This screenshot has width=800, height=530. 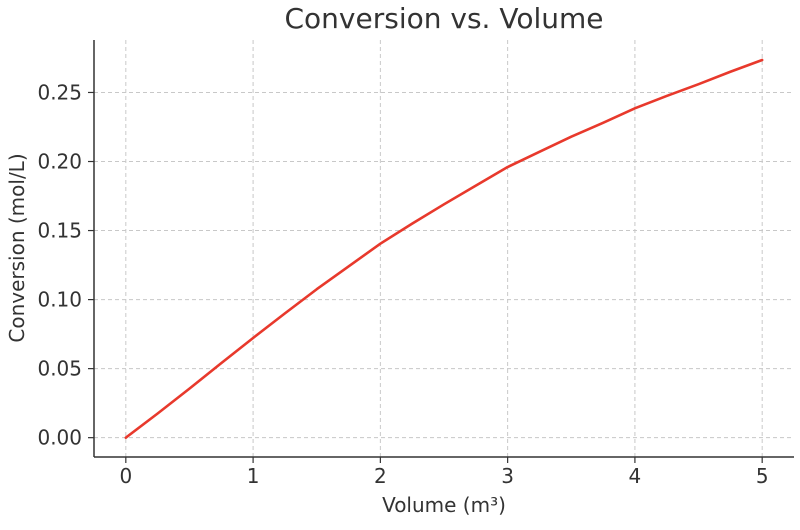 I want to click on x-ticks: 0 1 2 3 4 5, so click(x=444, y=472).